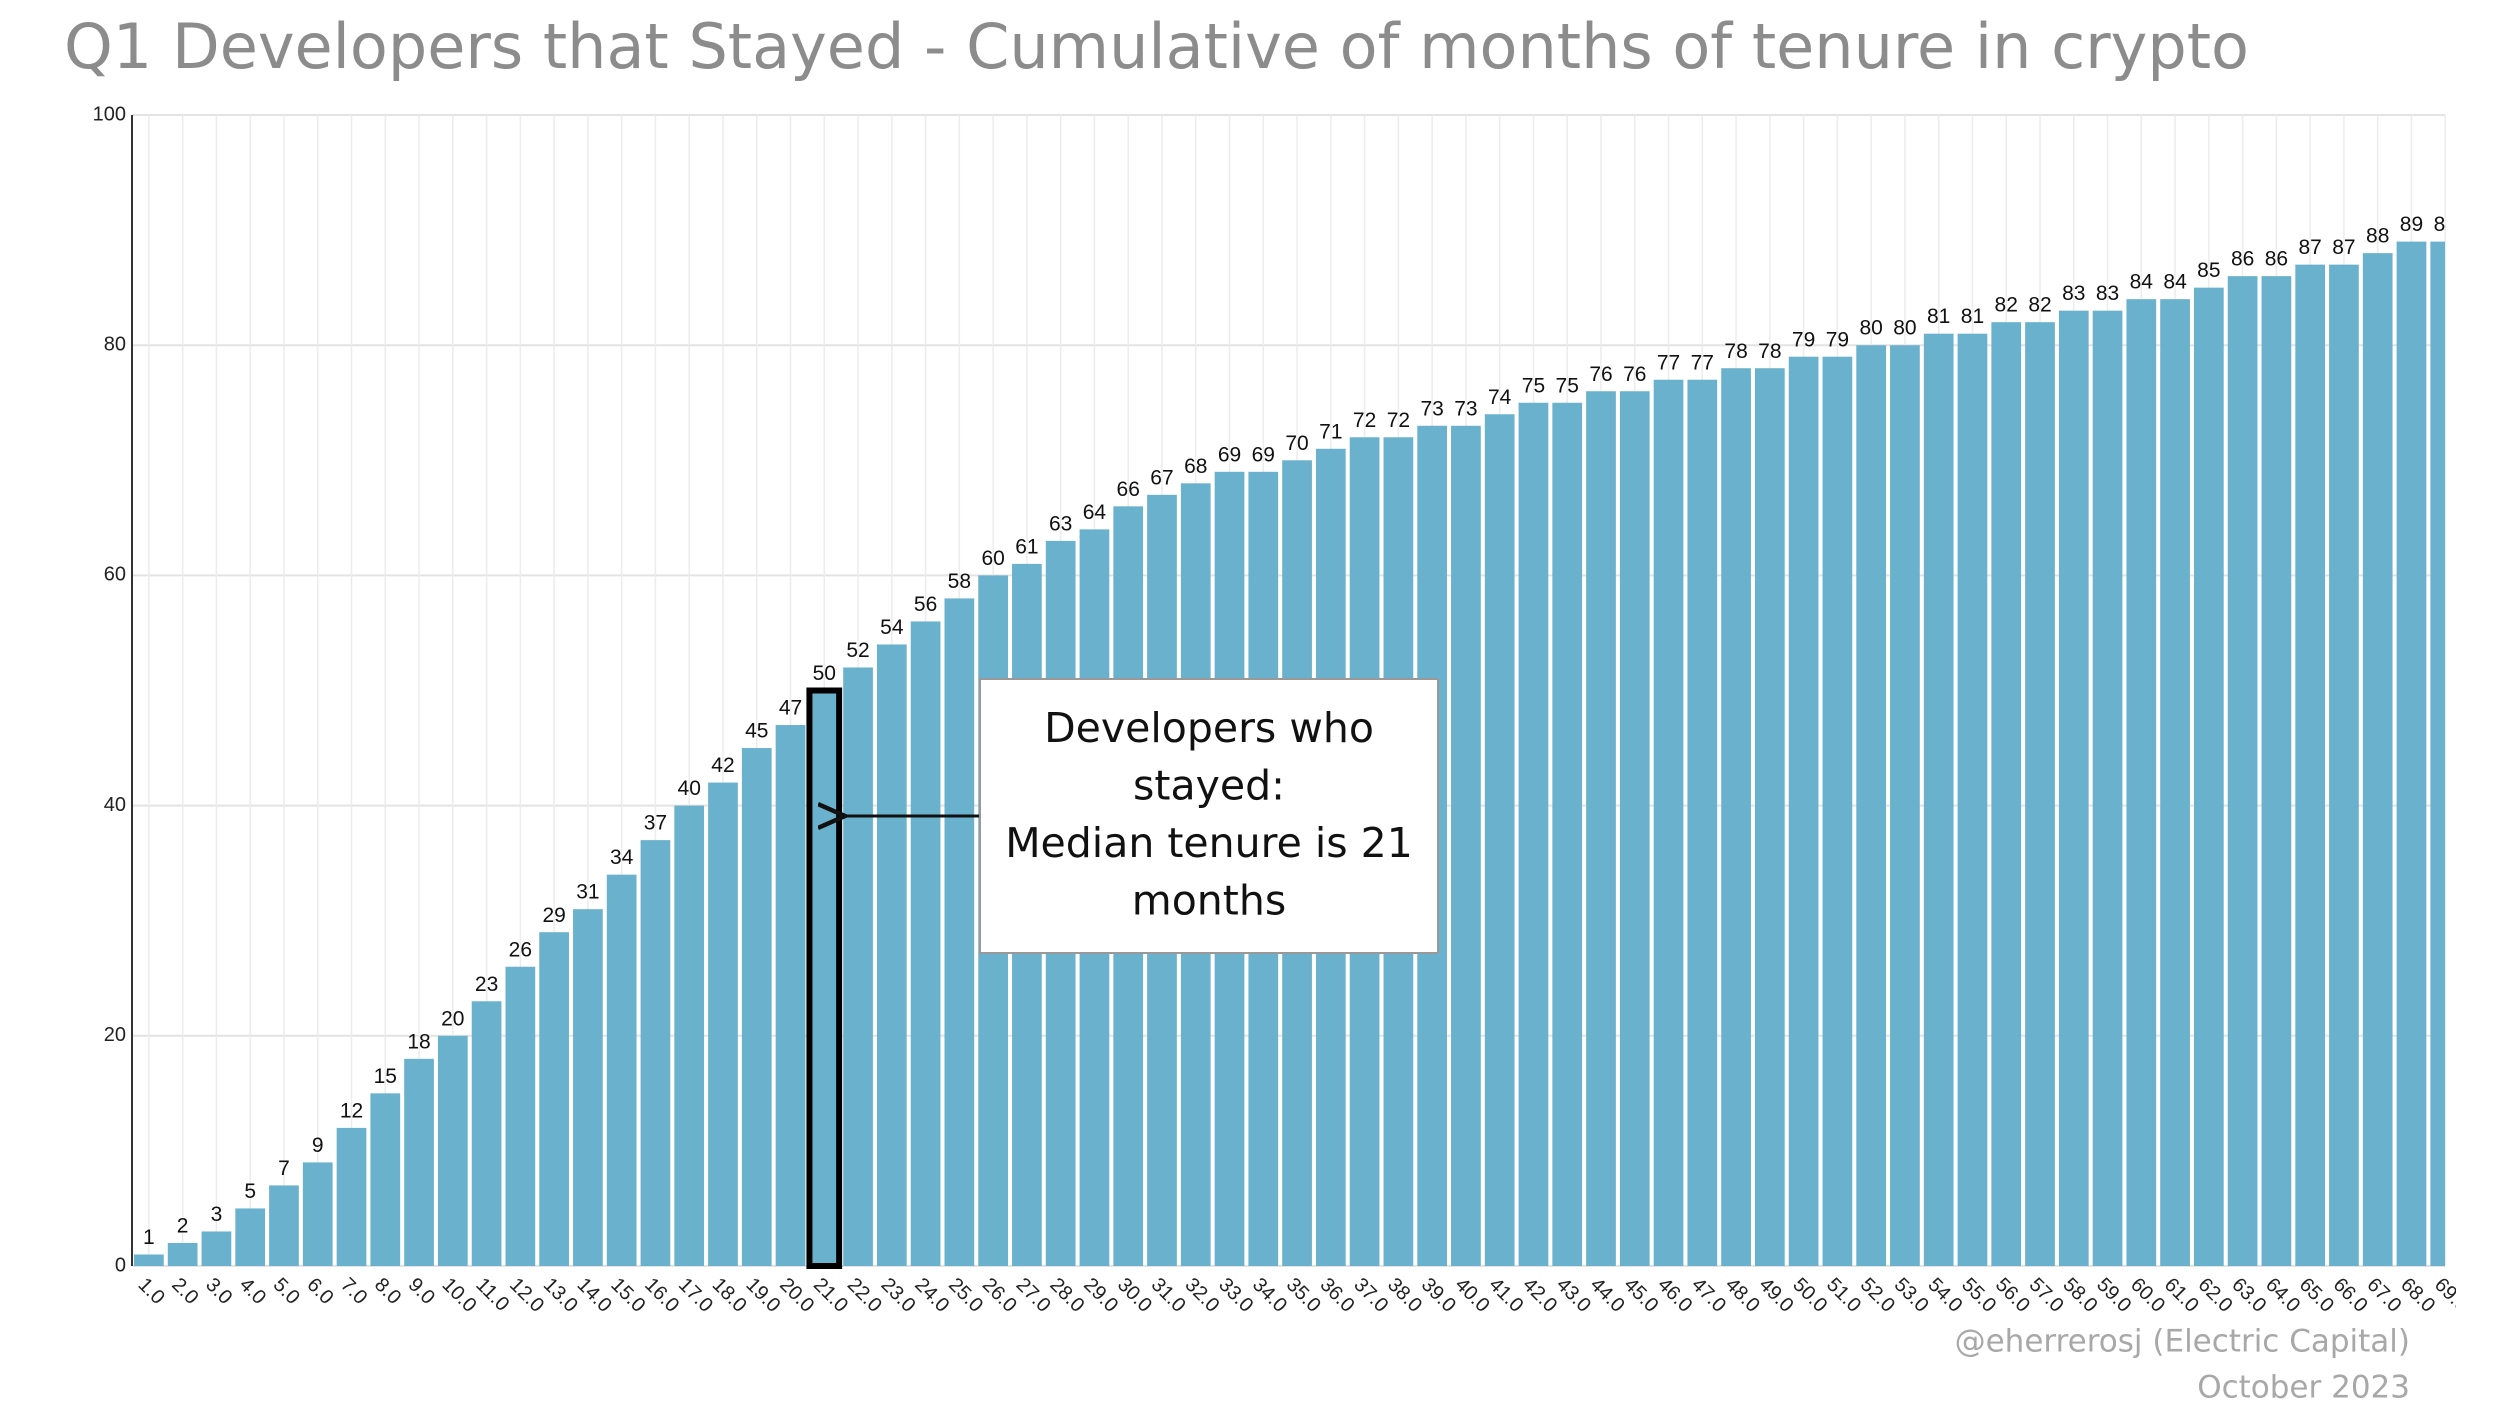 Image resolution: width=2498 pixels, height=1420 pixels. What do you see at coordinates (1911, 1295) in the screenshot?
I see `x-tick-label: 53.0` at bounding box center [1911, 1295].